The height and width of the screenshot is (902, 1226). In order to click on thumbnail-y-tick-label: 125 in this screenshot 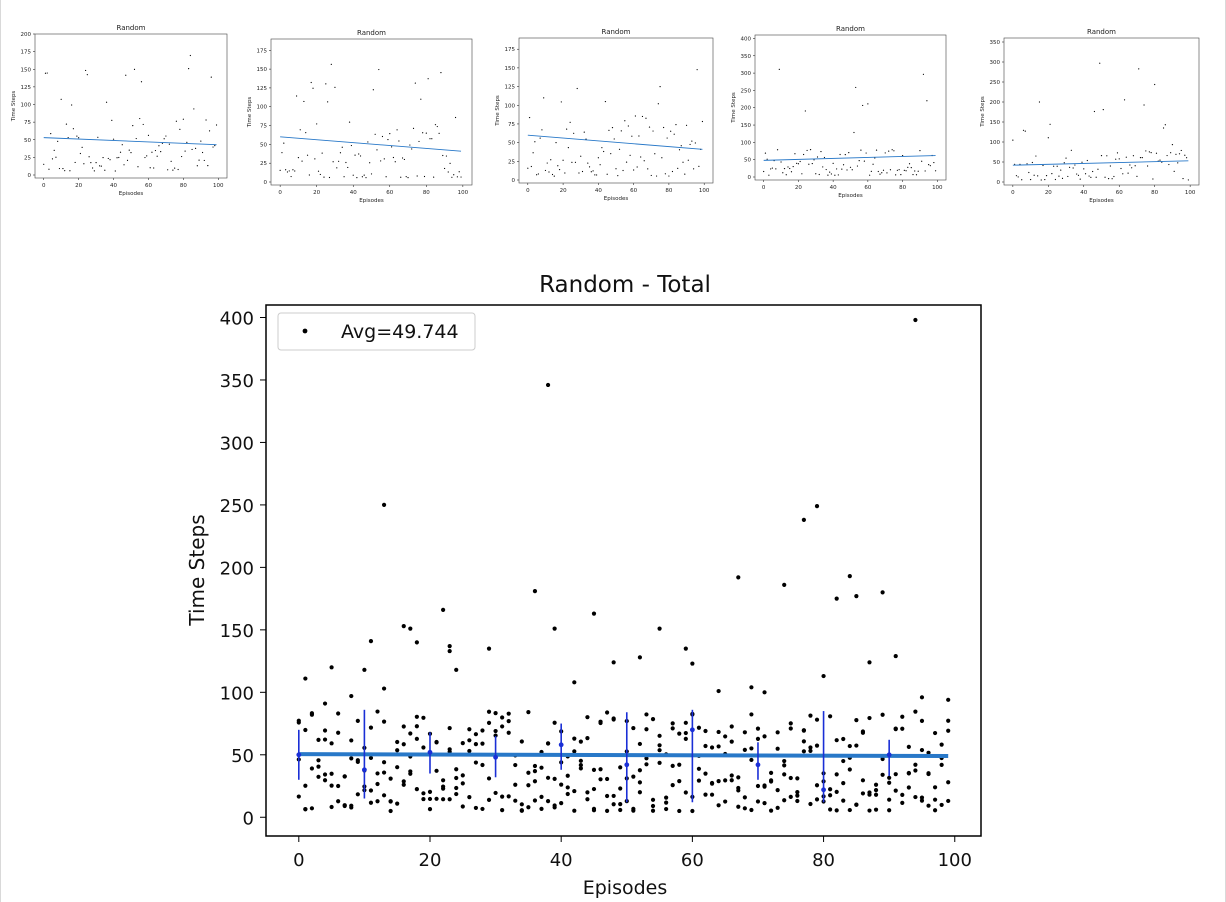, I will do `click(510, 88)`.